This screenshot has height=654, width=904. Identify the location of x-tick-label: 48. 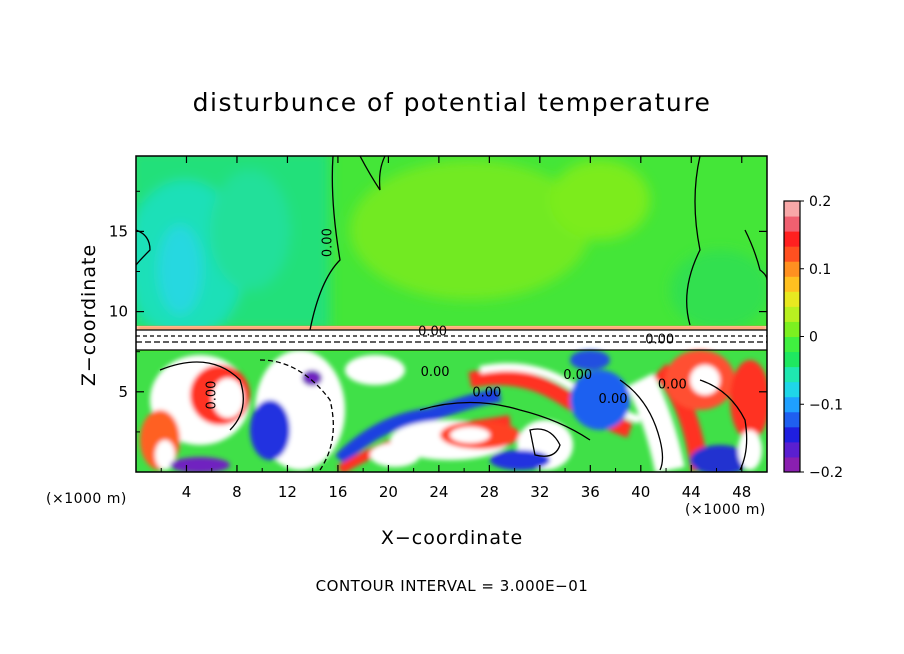
(741, 492).